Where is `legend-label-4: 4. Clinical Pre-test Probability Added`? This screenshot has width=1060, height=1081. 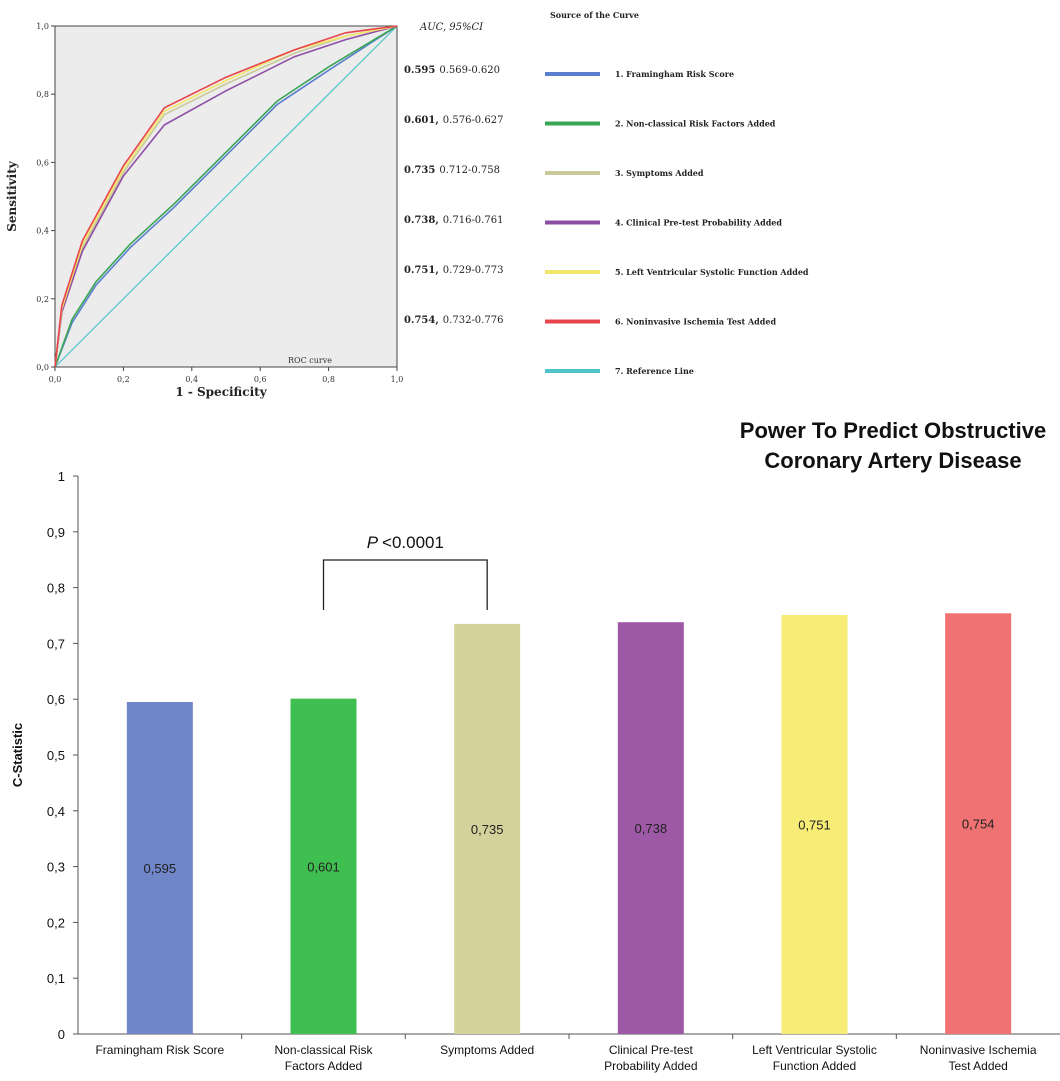
legend-label-4: 4. Clinical Pre-test Probability Added is located at coordinates (698, 223).